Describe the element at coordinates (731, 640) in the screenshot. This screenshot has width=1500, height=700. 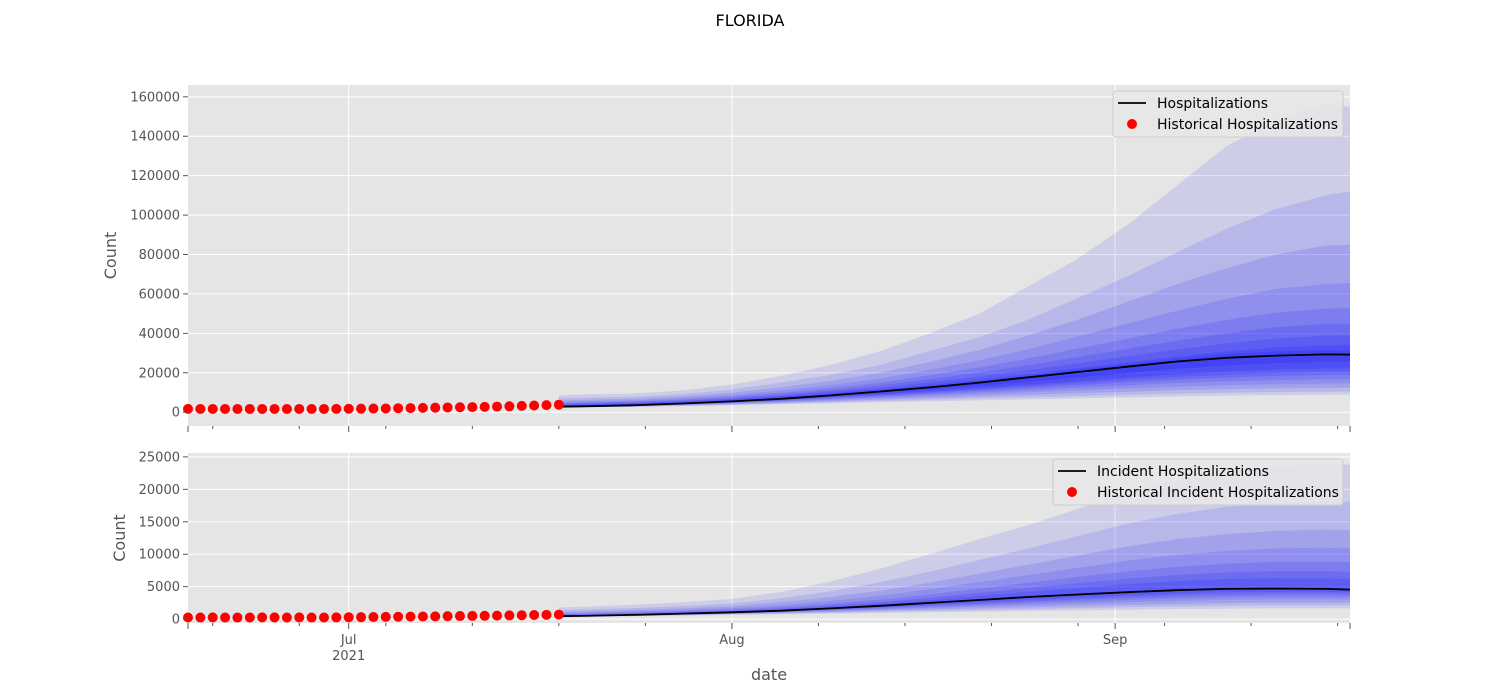
I see `x-tick-label: Aug` at that location.